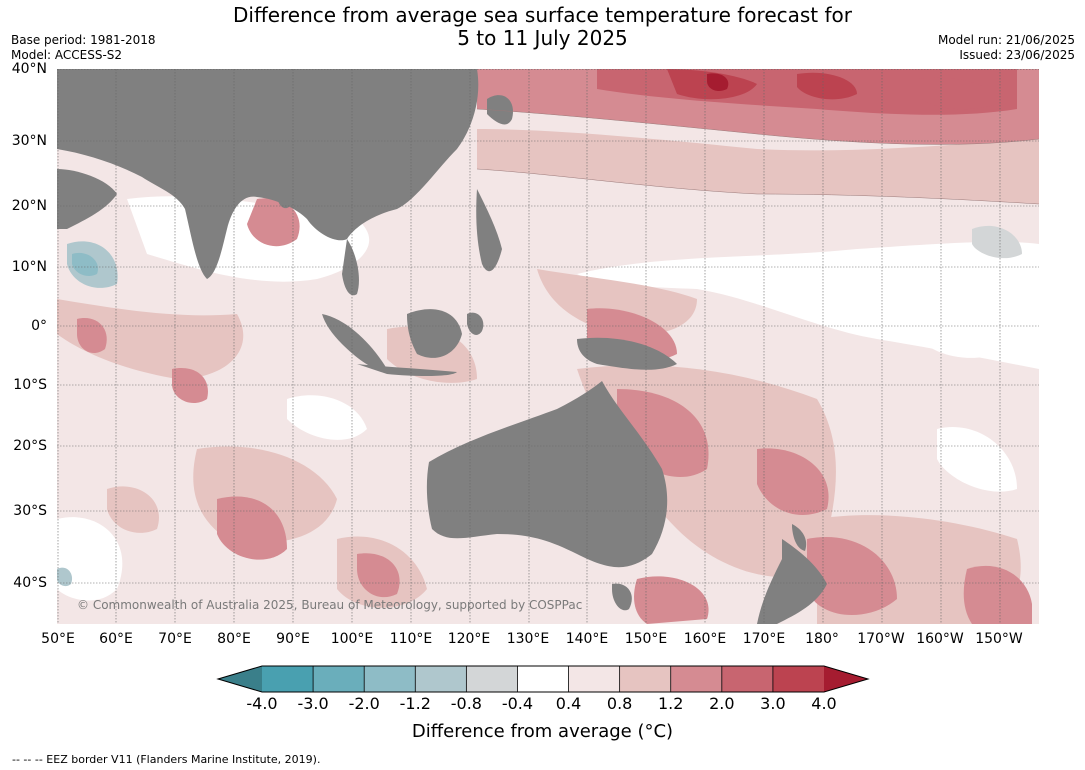 The image size is (1085, 770). Describe the element at coordinates (30, 385) in the screenshot. I see `lat-label: 10°S` at that location.